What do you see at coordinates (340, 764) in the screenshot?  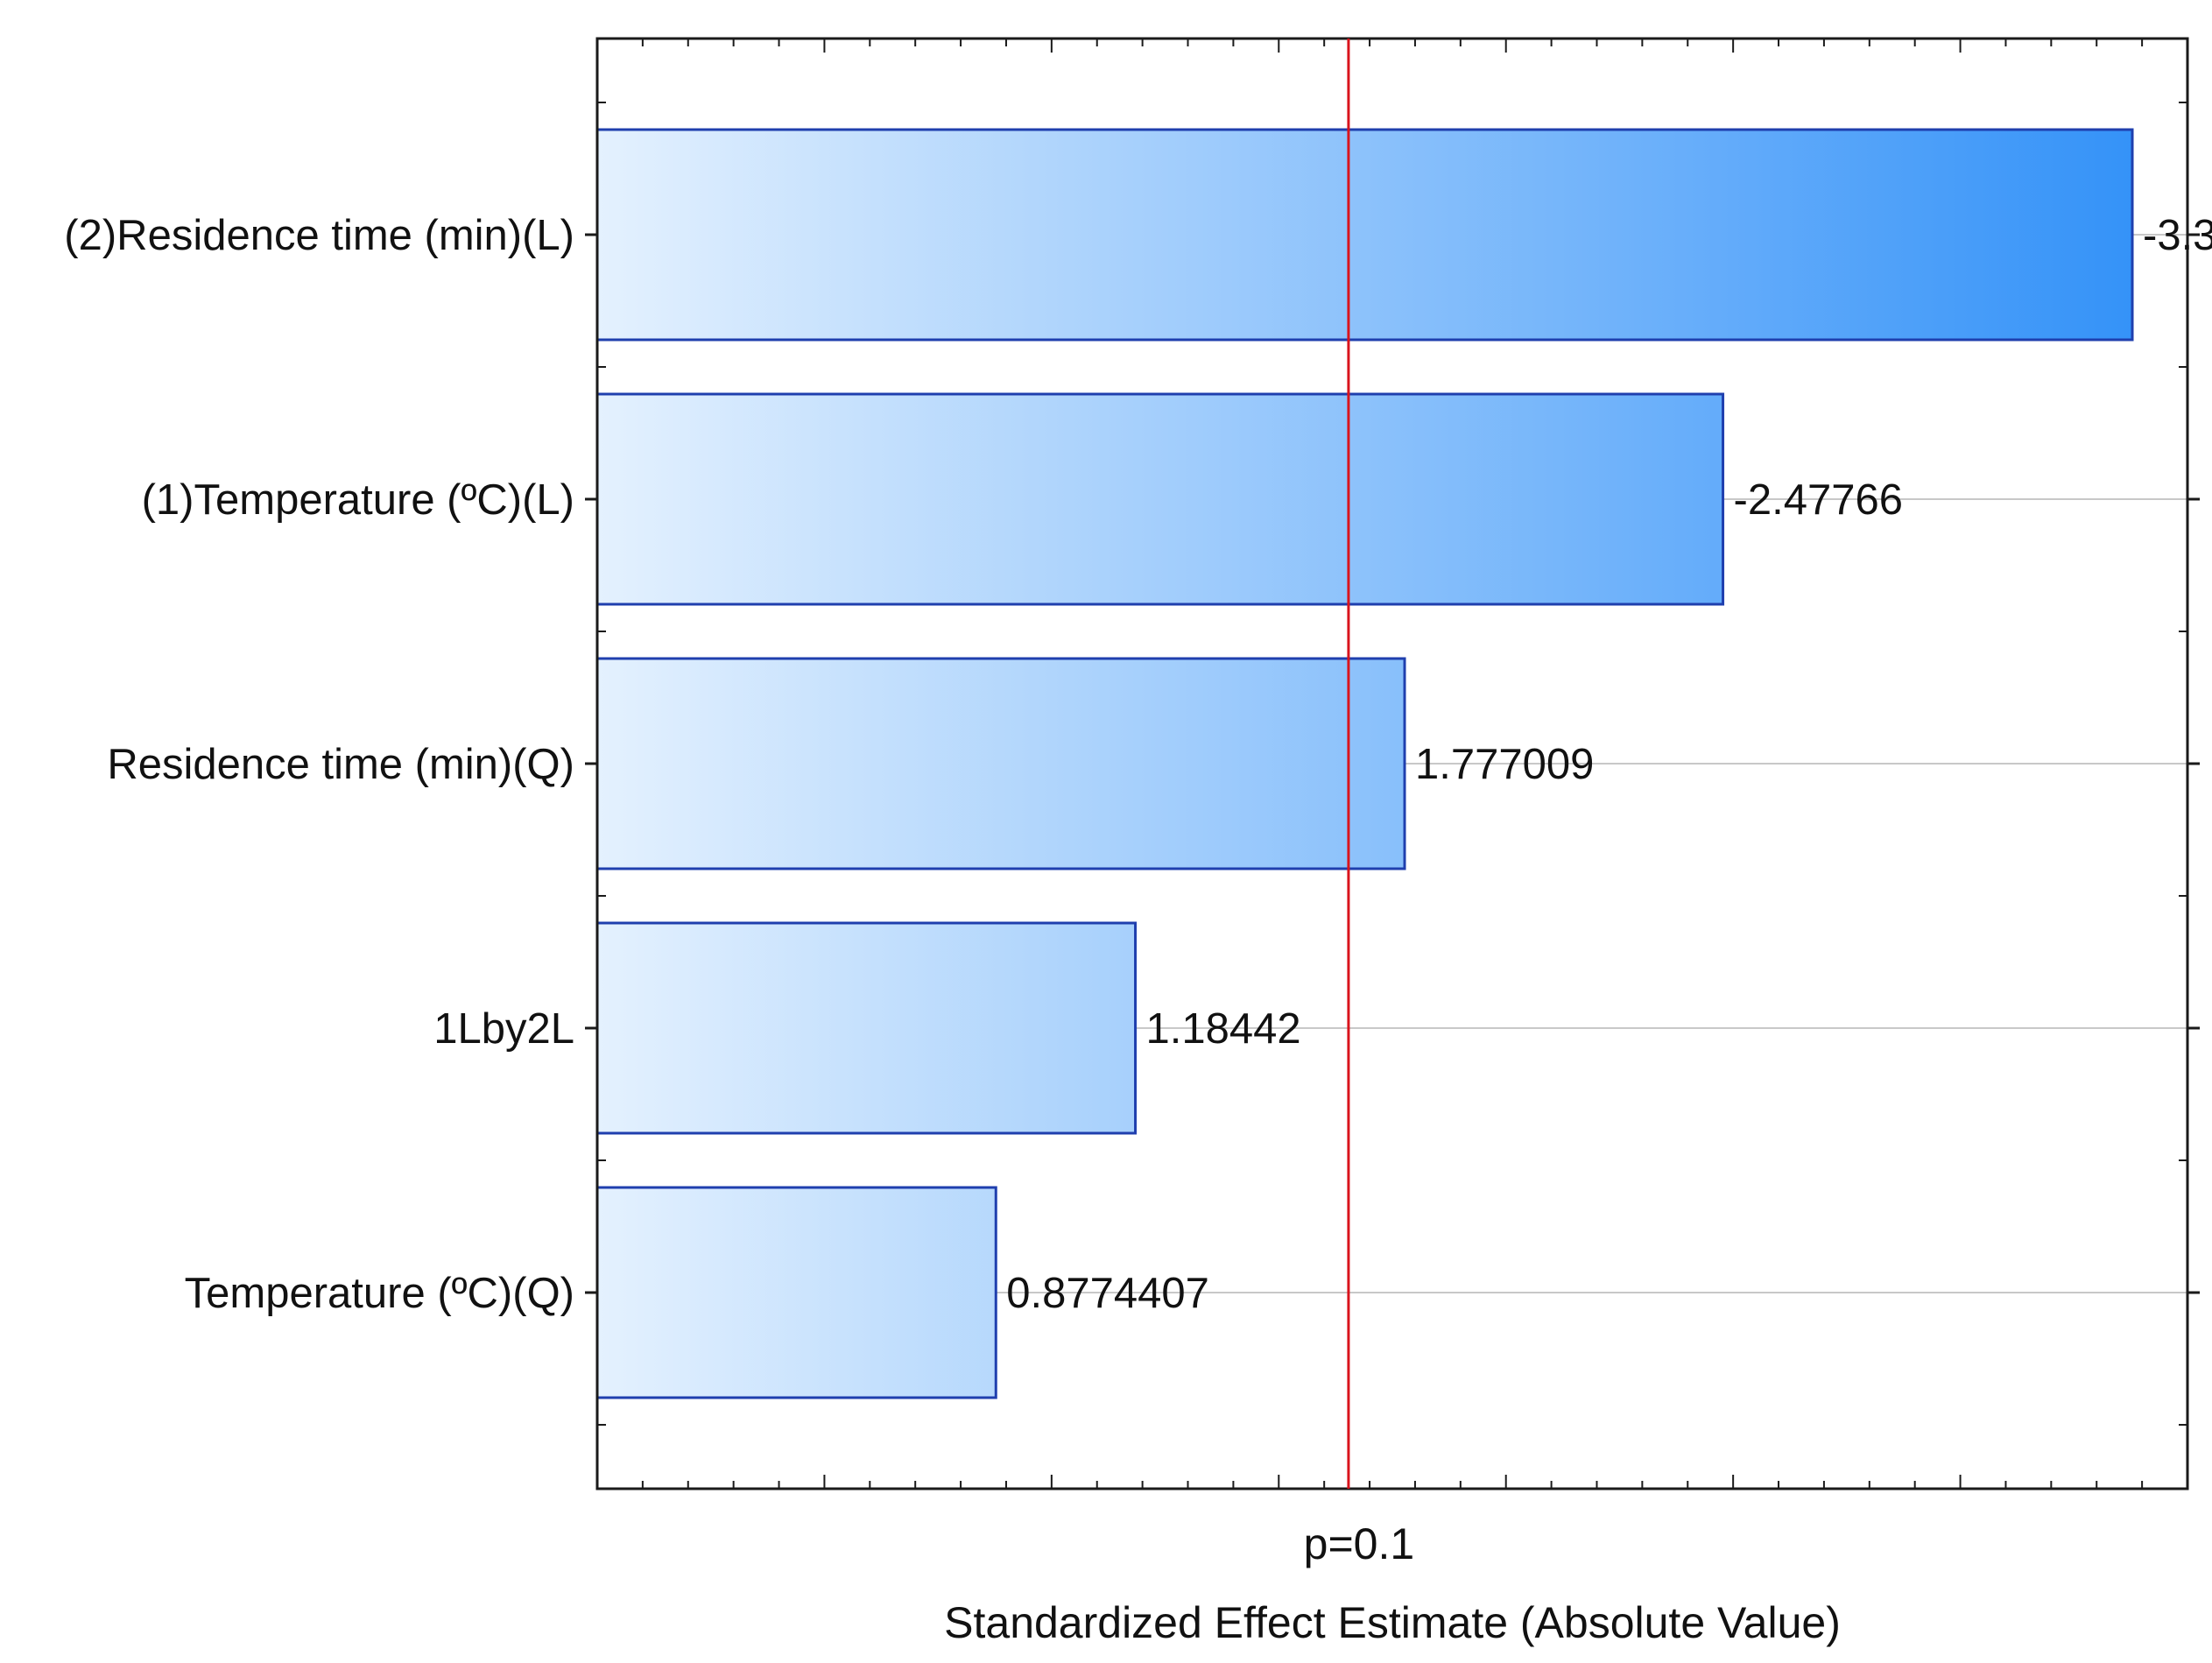 I see `category-label: Residence time (min)(Q)` at bounding box center [340, 764].